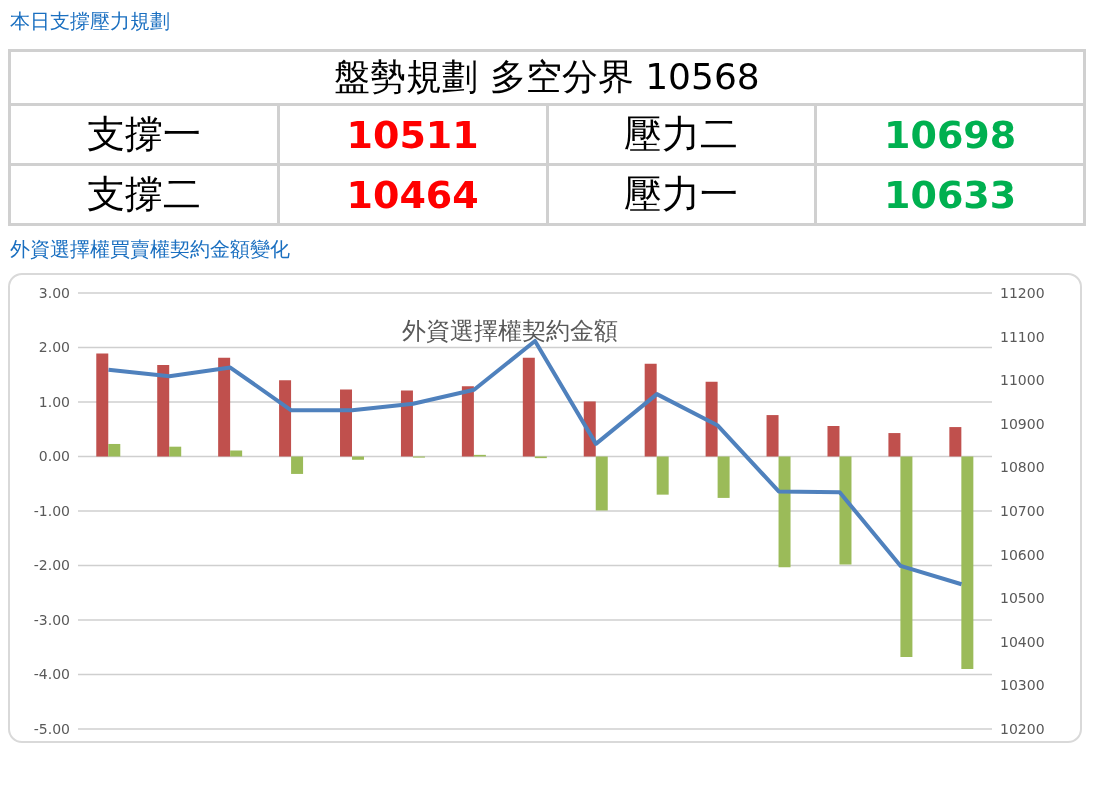  Describe the element at coordinates (681, 194) in the screenshot. I see `text: 壓力一` at that location.